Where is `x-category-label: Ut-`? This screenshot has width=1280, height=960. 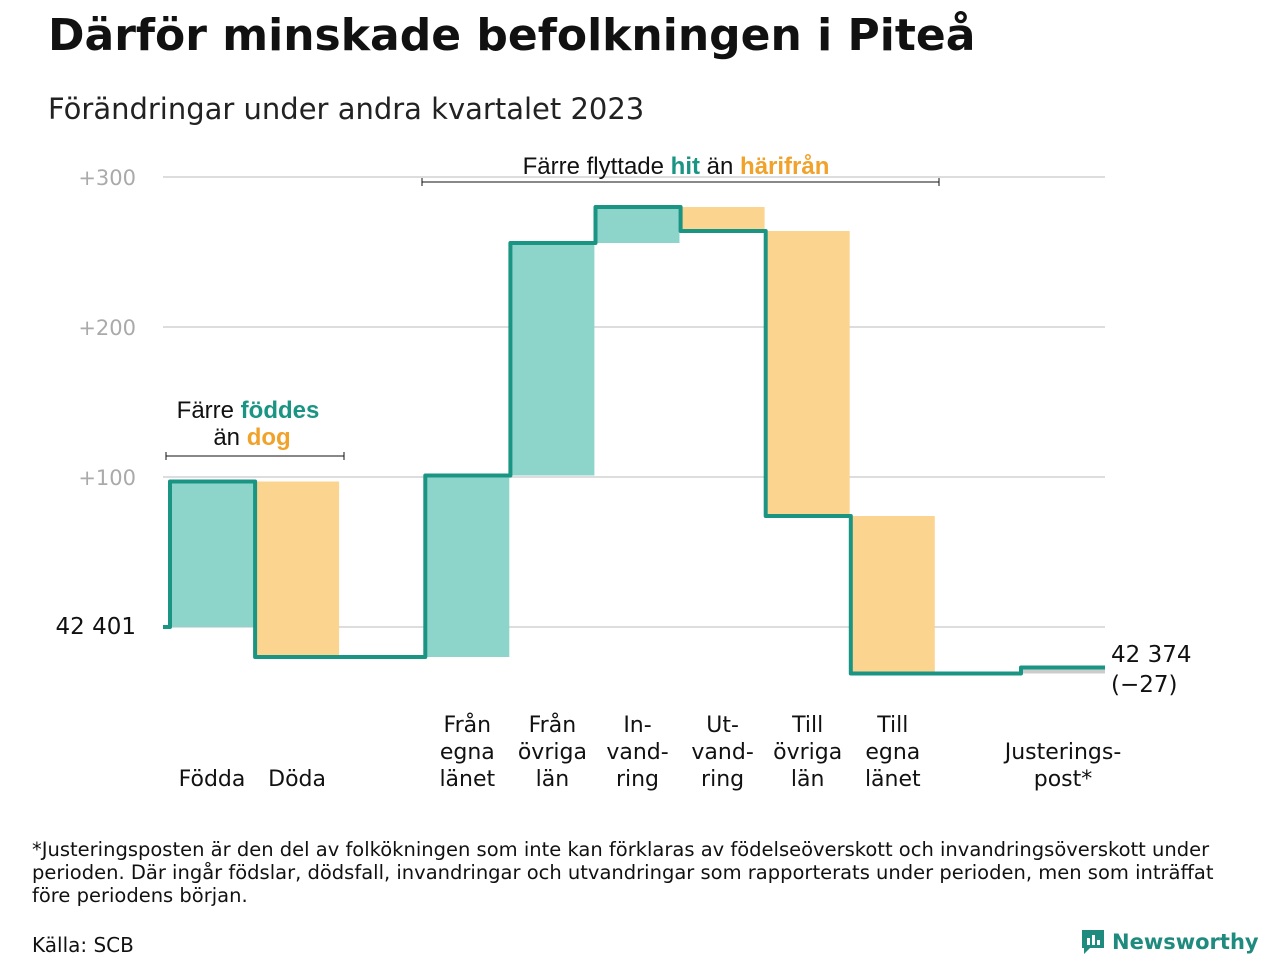
x-category-label: Ut- is located at coordinates (722, 725).